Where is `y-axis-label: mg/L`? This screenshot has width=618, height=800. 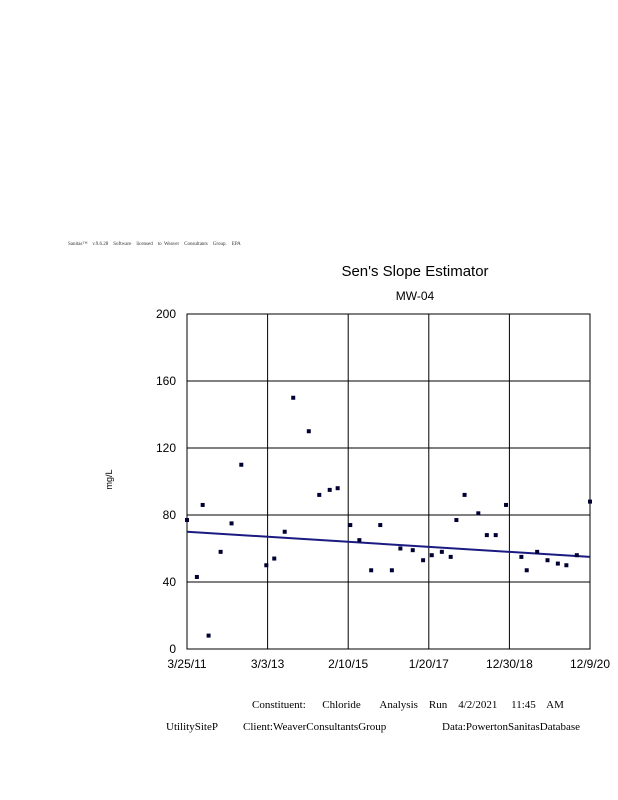 y-axis-label: mg/L is located at coordinates (109, 479).